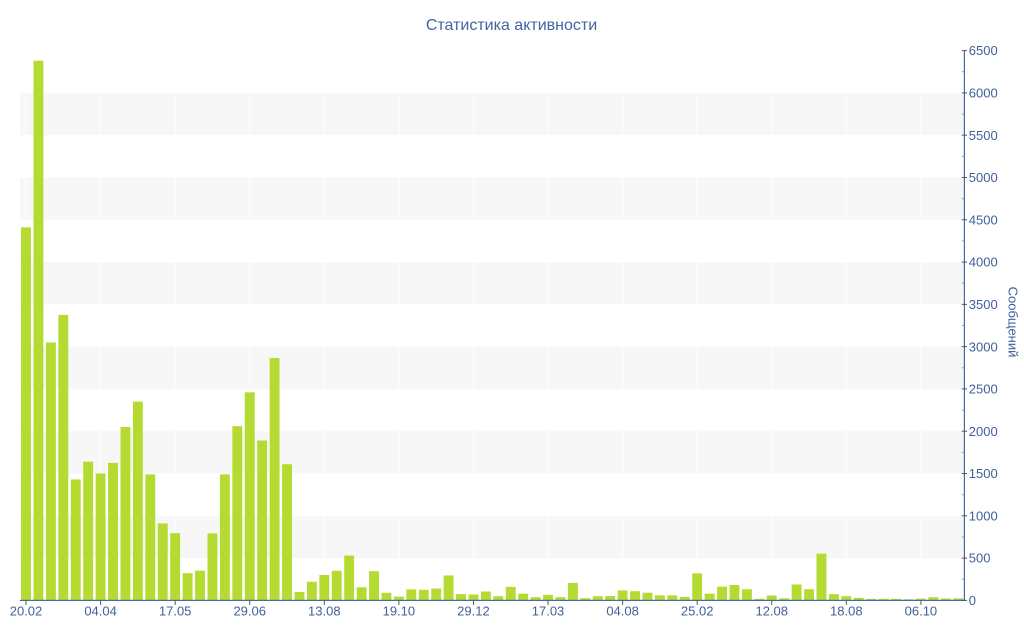  Describe the element at coordinates (983, 50) in the screenshot. I see `svg-text: 6500` at that location.